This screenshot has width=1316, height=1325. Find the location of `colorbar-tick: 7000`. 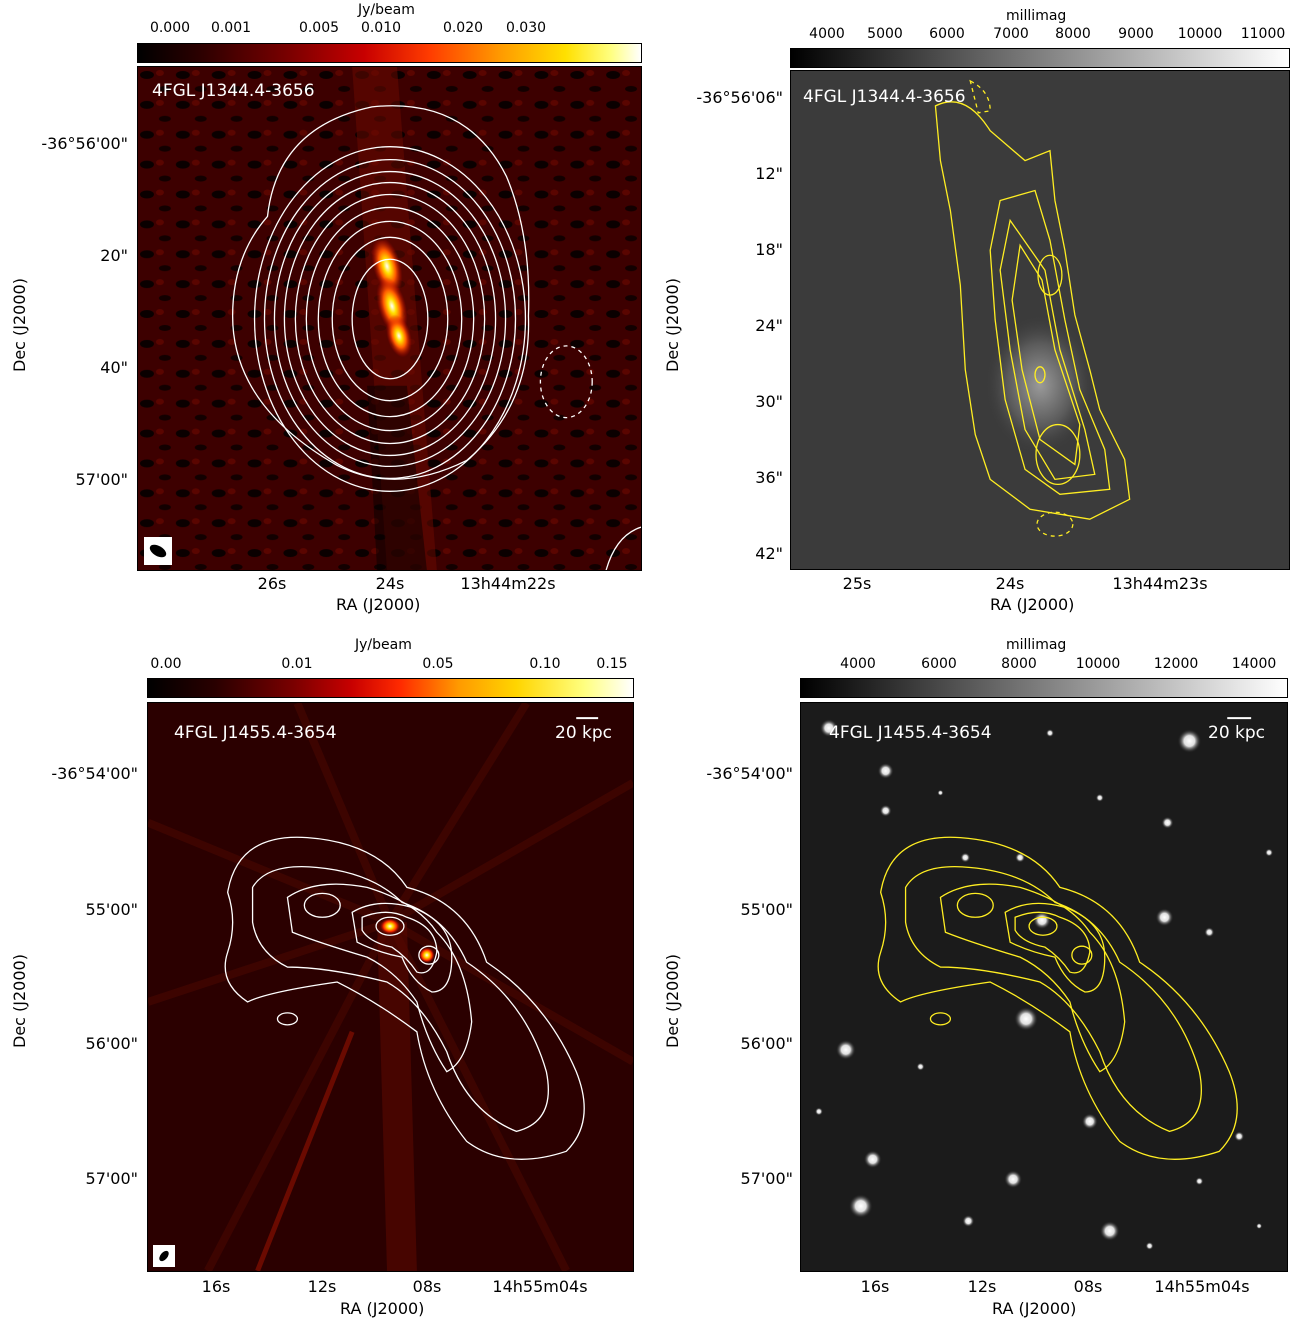

colorbar-tick: 7000 is located at coordinates (1011, 34).